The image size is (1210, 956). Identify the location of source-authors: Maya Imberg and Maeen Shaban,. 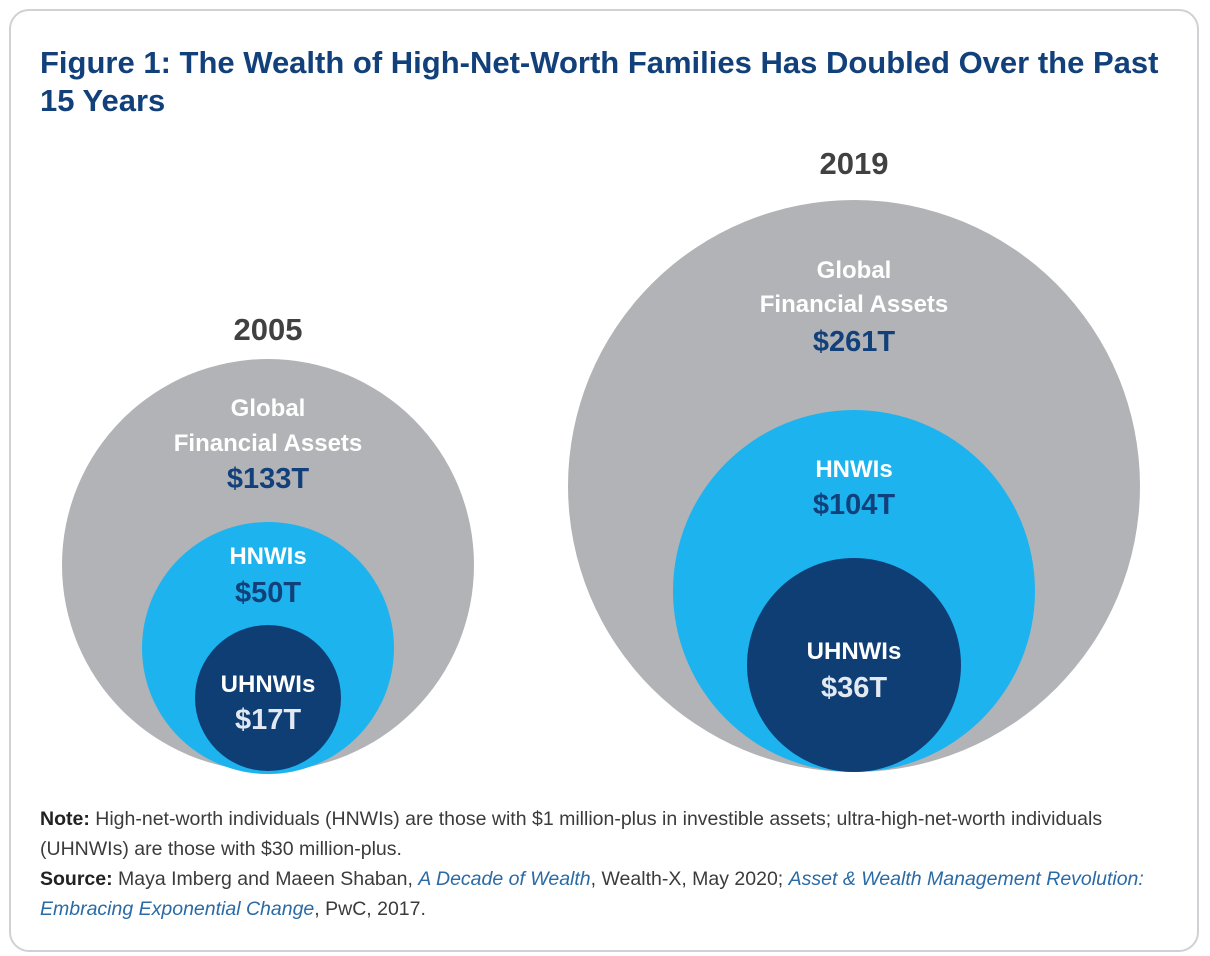
(265, 879).